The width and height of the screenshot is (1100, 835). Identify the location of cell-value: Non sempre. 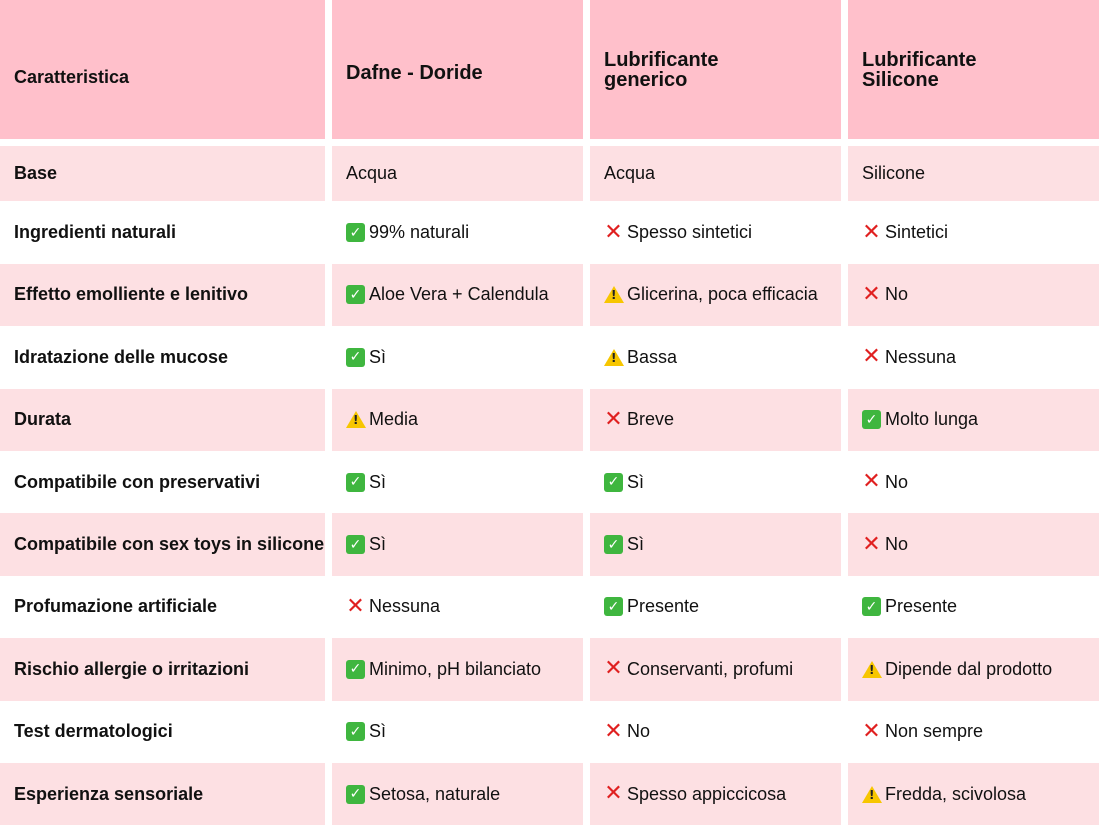
(934, 731).